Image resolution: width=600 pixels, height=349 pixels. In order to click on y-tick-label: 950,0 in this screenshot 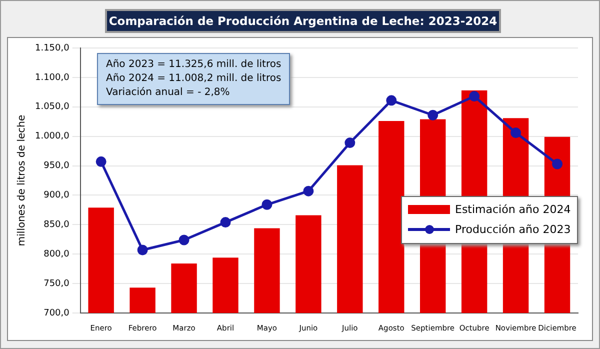, I will do `click(57, 166)`.